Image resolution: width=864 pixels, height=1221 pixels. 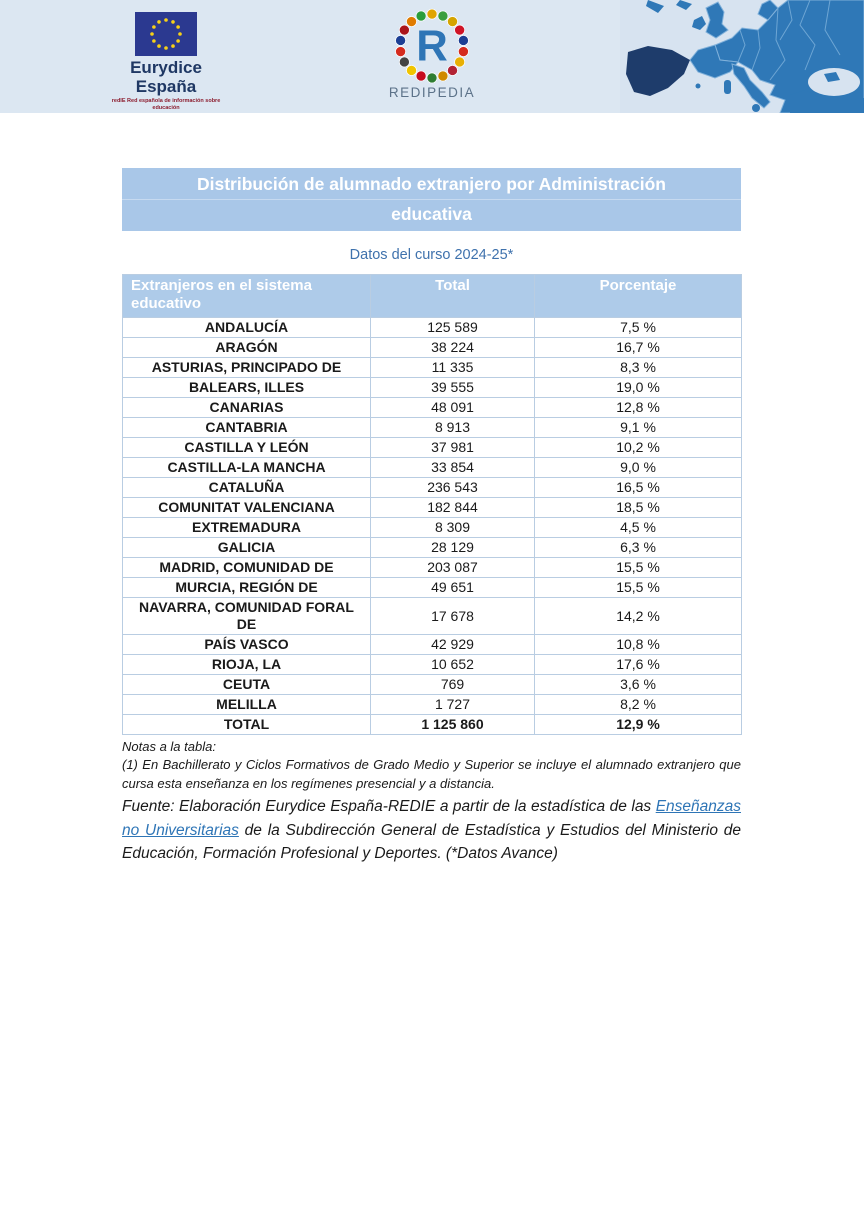 I want to click on region-cell: PAÍS VASCO, so click(x=246, y=644).